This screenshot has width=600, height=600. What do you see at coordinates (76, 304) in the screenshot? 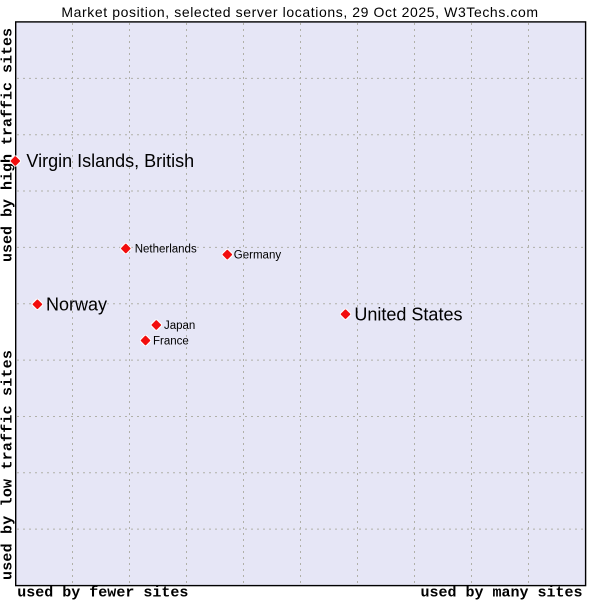
I see `svg-text: Norway` at bounding box center [76, 304].